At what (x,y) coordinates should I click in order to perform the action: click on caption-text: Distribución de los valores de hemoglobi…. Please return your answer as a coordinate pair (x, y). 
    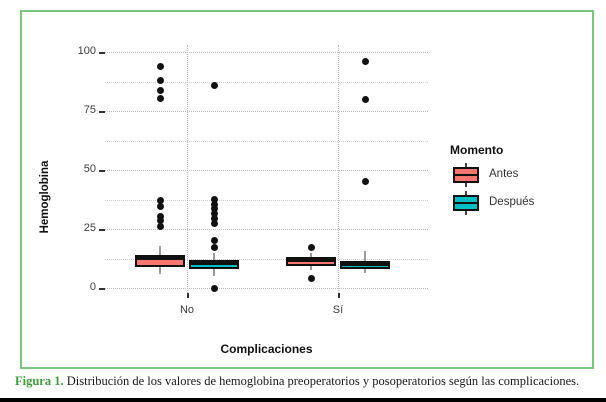
    Looking at the image, I should click on (321, 381).